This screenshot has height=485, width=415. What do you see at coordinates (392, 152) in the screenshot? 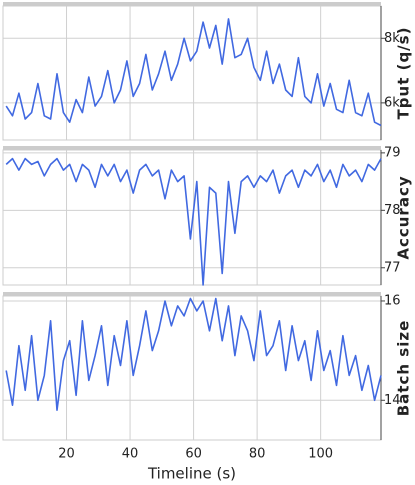
I see `y-tick-label: 79` at bounding box center [392, 152].